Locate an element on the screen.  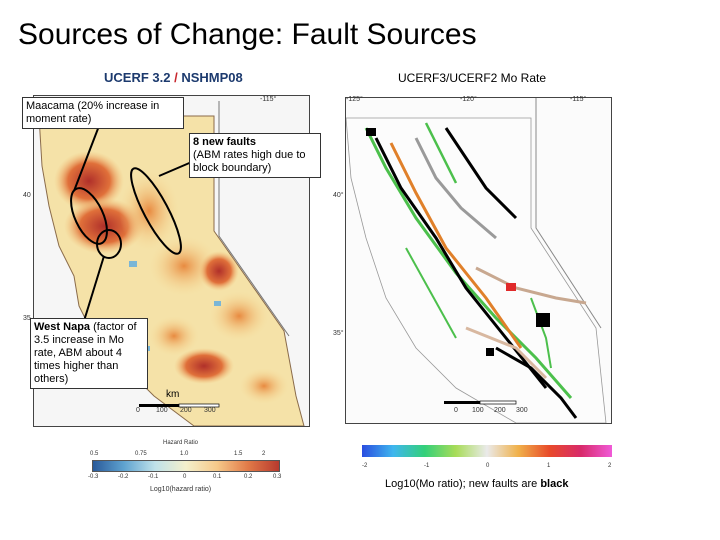
mo-ratio-tick: -1 is located at coordinates (427, 466).